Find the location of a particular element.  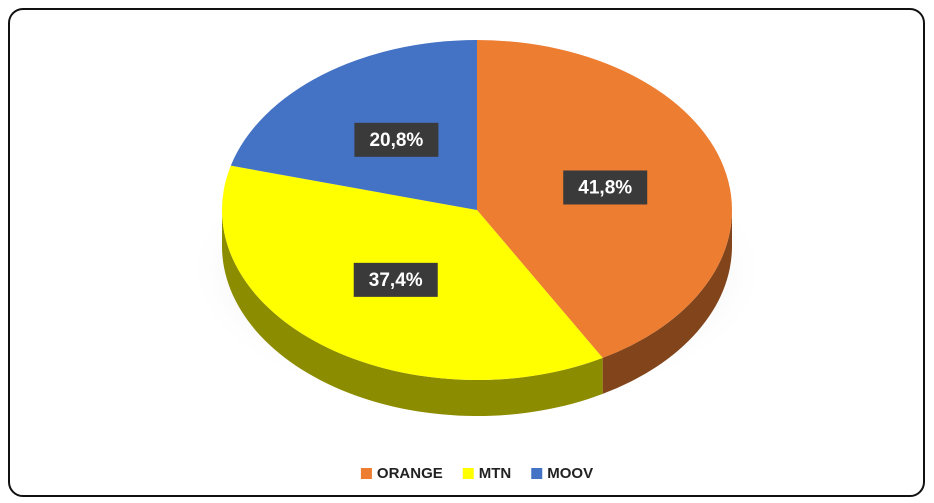

data-label: 41,8% is located at coordinates (605, 187).